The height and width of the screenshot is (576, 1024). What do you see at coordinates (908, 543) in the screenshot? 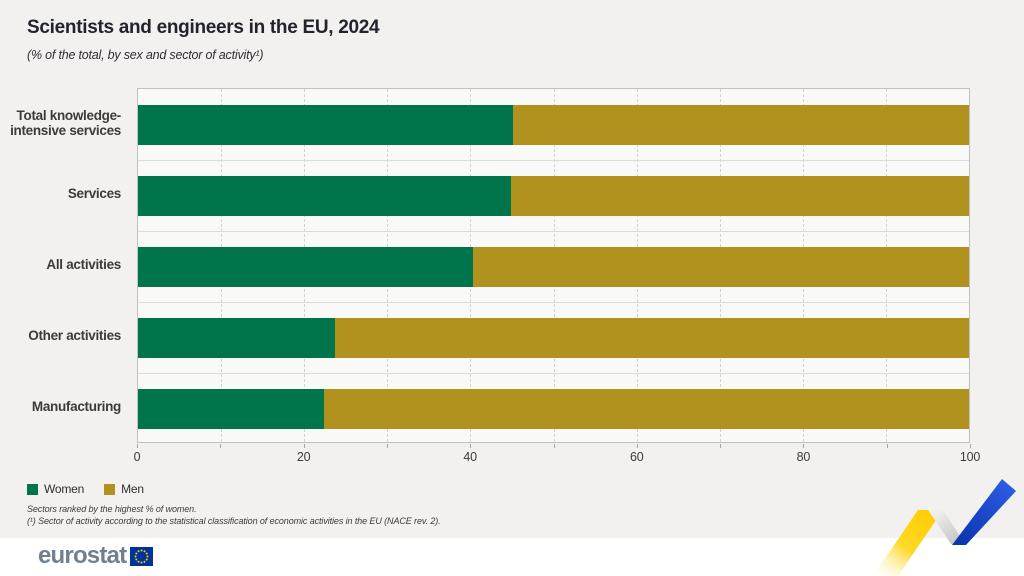
I see `ribbon-yellow-stripe` at bounding box center [908, 543].